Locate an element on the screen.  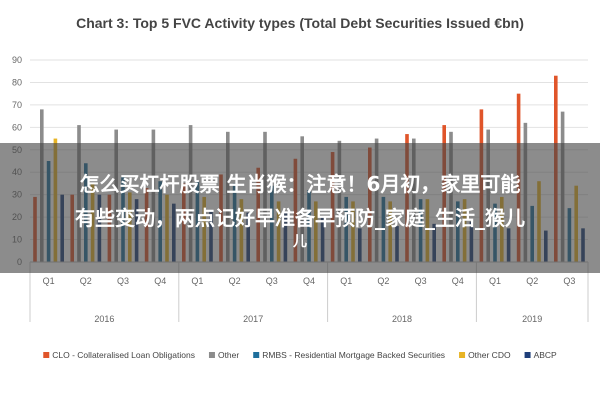
legend-label: CLO - Collateralised Loan Obligations is located at coordinates (123, 355).